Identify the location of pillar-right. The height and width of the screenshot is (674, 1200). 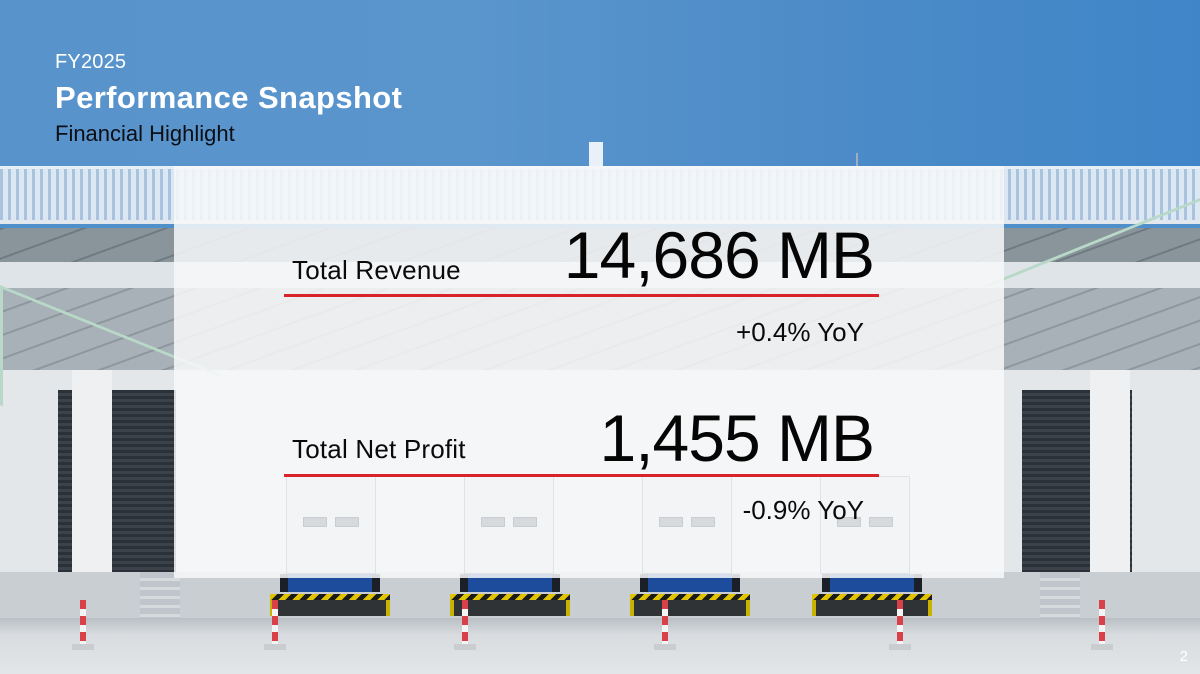
(1110, 485).